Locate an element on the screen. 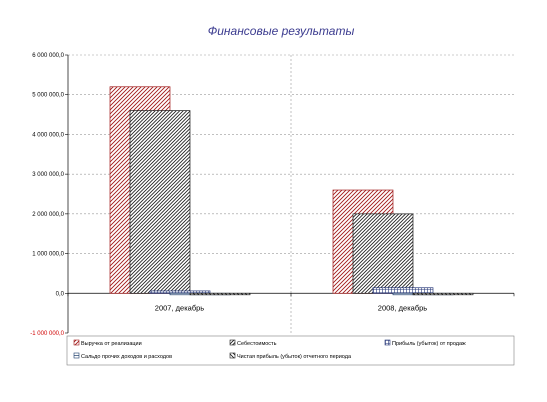 This screenshot has height=402, width=547. y-tick-label: 2 000 000,0 is located at coordinates (48, 215).